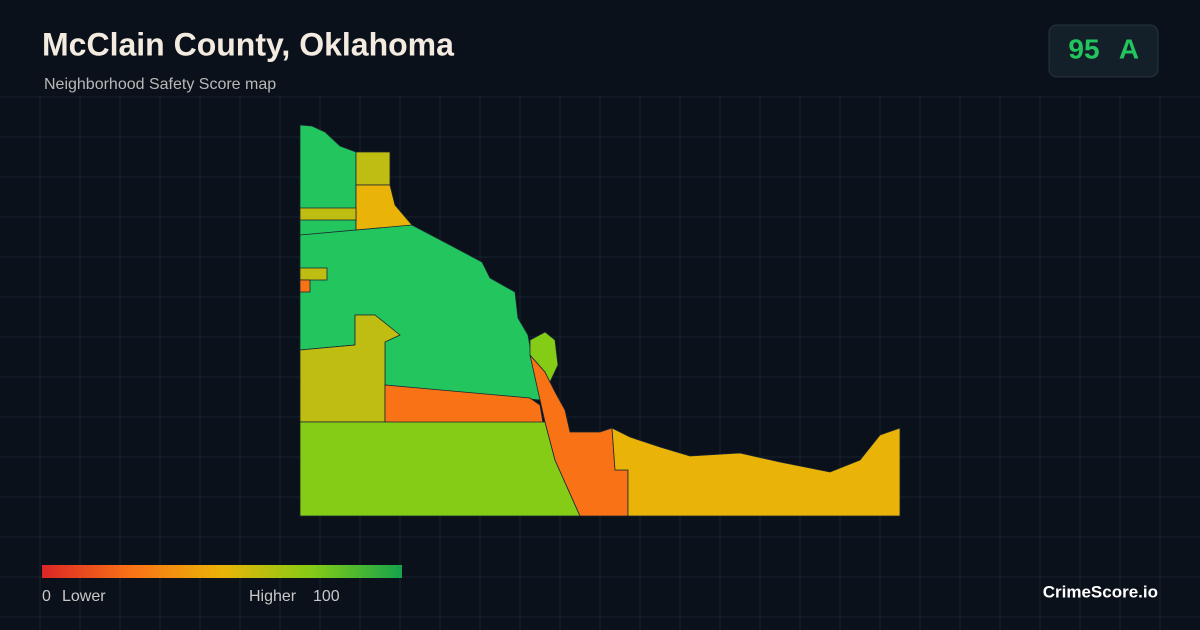 The width and height of the screenshot is (1200, 630). I want to click on brand: CrimeScore.io, so click(1100, 591).